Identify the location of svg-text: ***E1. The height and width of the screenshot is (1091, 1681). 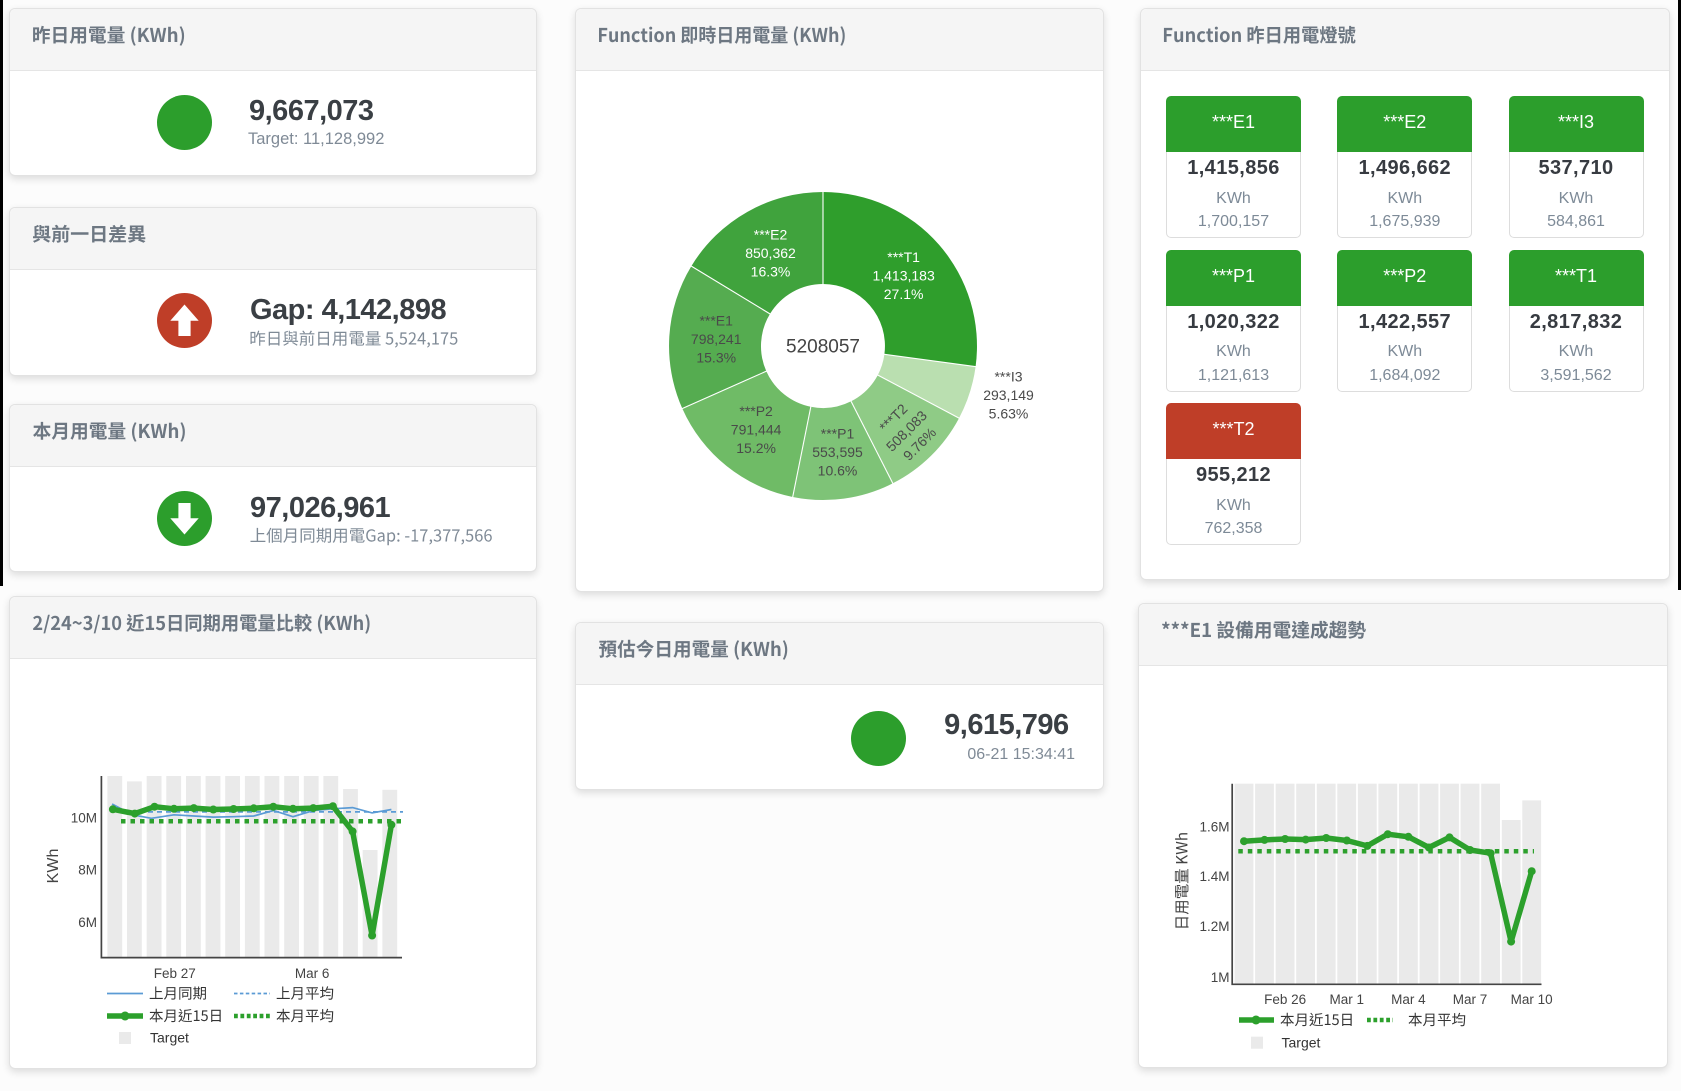
(716, 321).